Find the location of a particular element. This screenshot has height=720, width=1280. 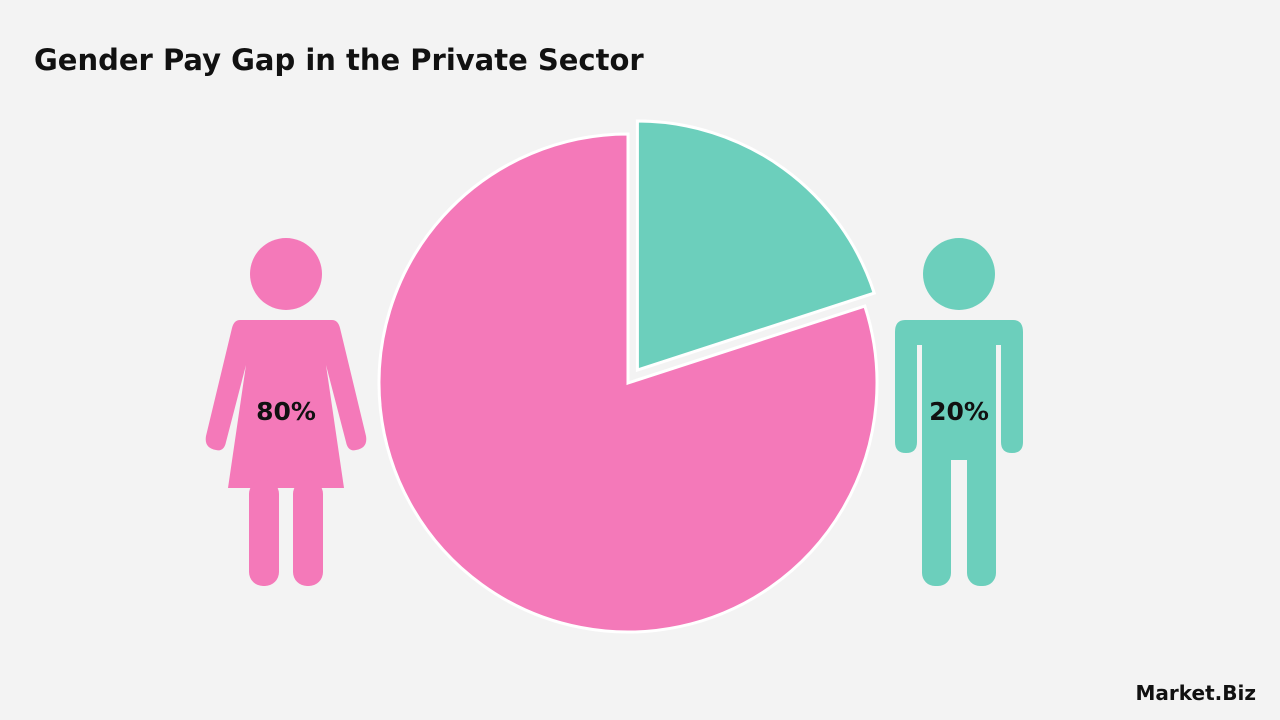

value-label: 20% is located at coordinates (959, 411).